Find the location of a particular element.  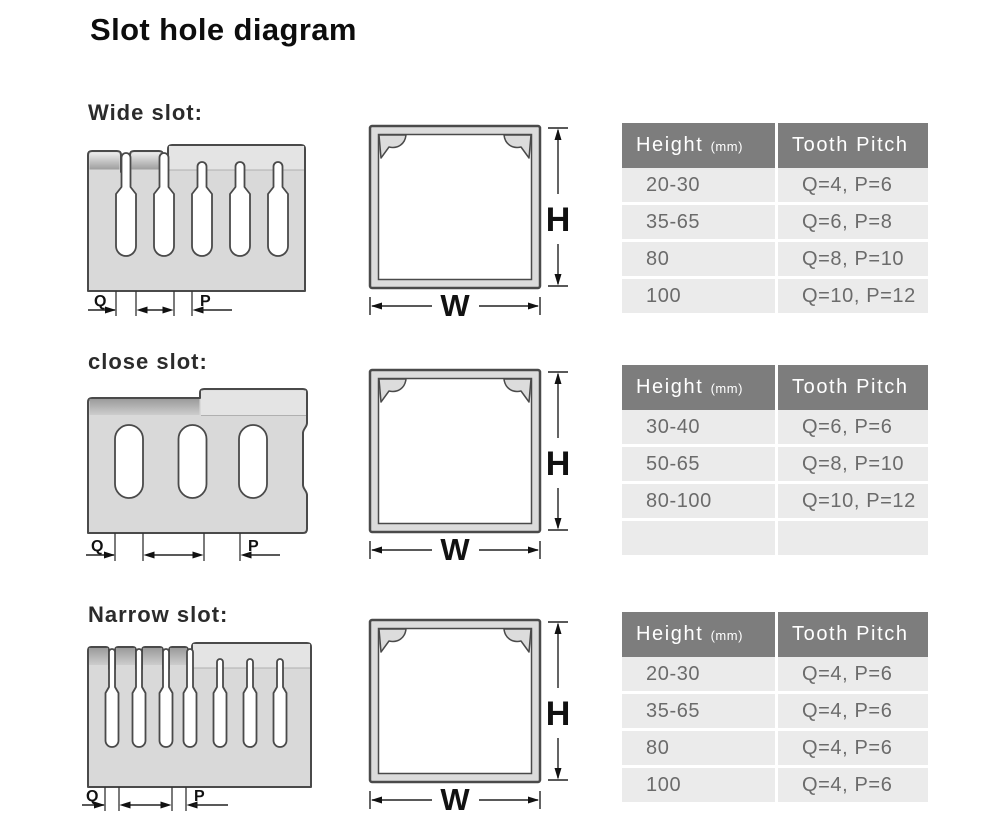

narrow-slot-cross-section: H W is located at coordinates (469, 716).